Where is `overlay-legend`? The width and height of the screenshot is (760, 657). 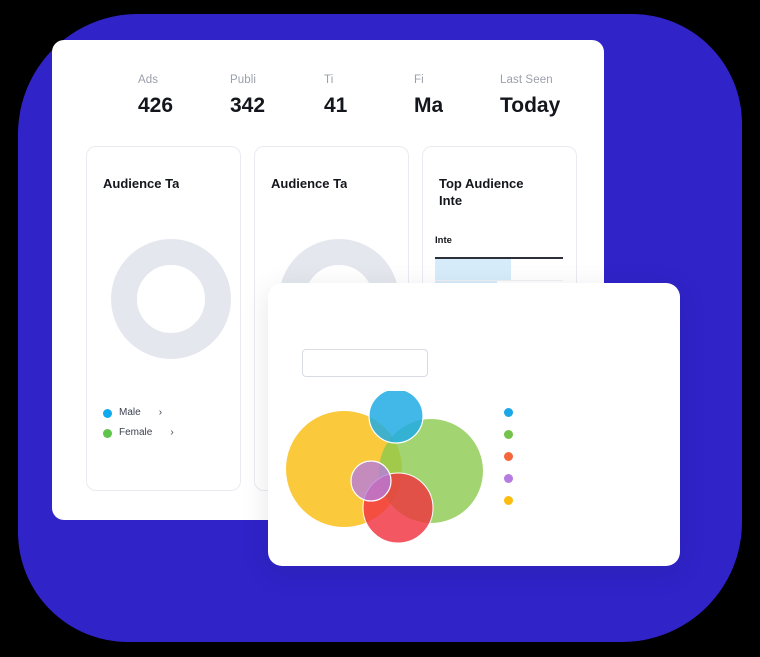 overlay-legend is located at coordinates (508, 456).